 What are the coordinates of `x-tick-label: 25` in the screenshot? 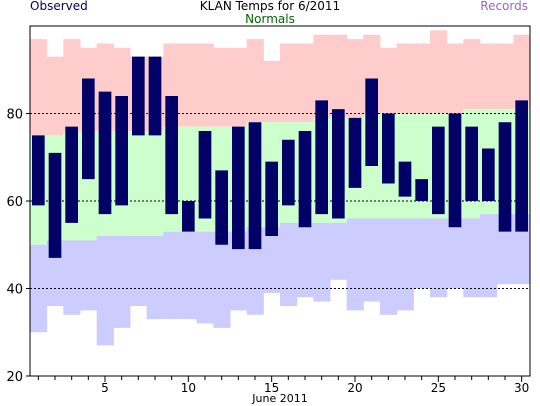 It's located at (438, 388).